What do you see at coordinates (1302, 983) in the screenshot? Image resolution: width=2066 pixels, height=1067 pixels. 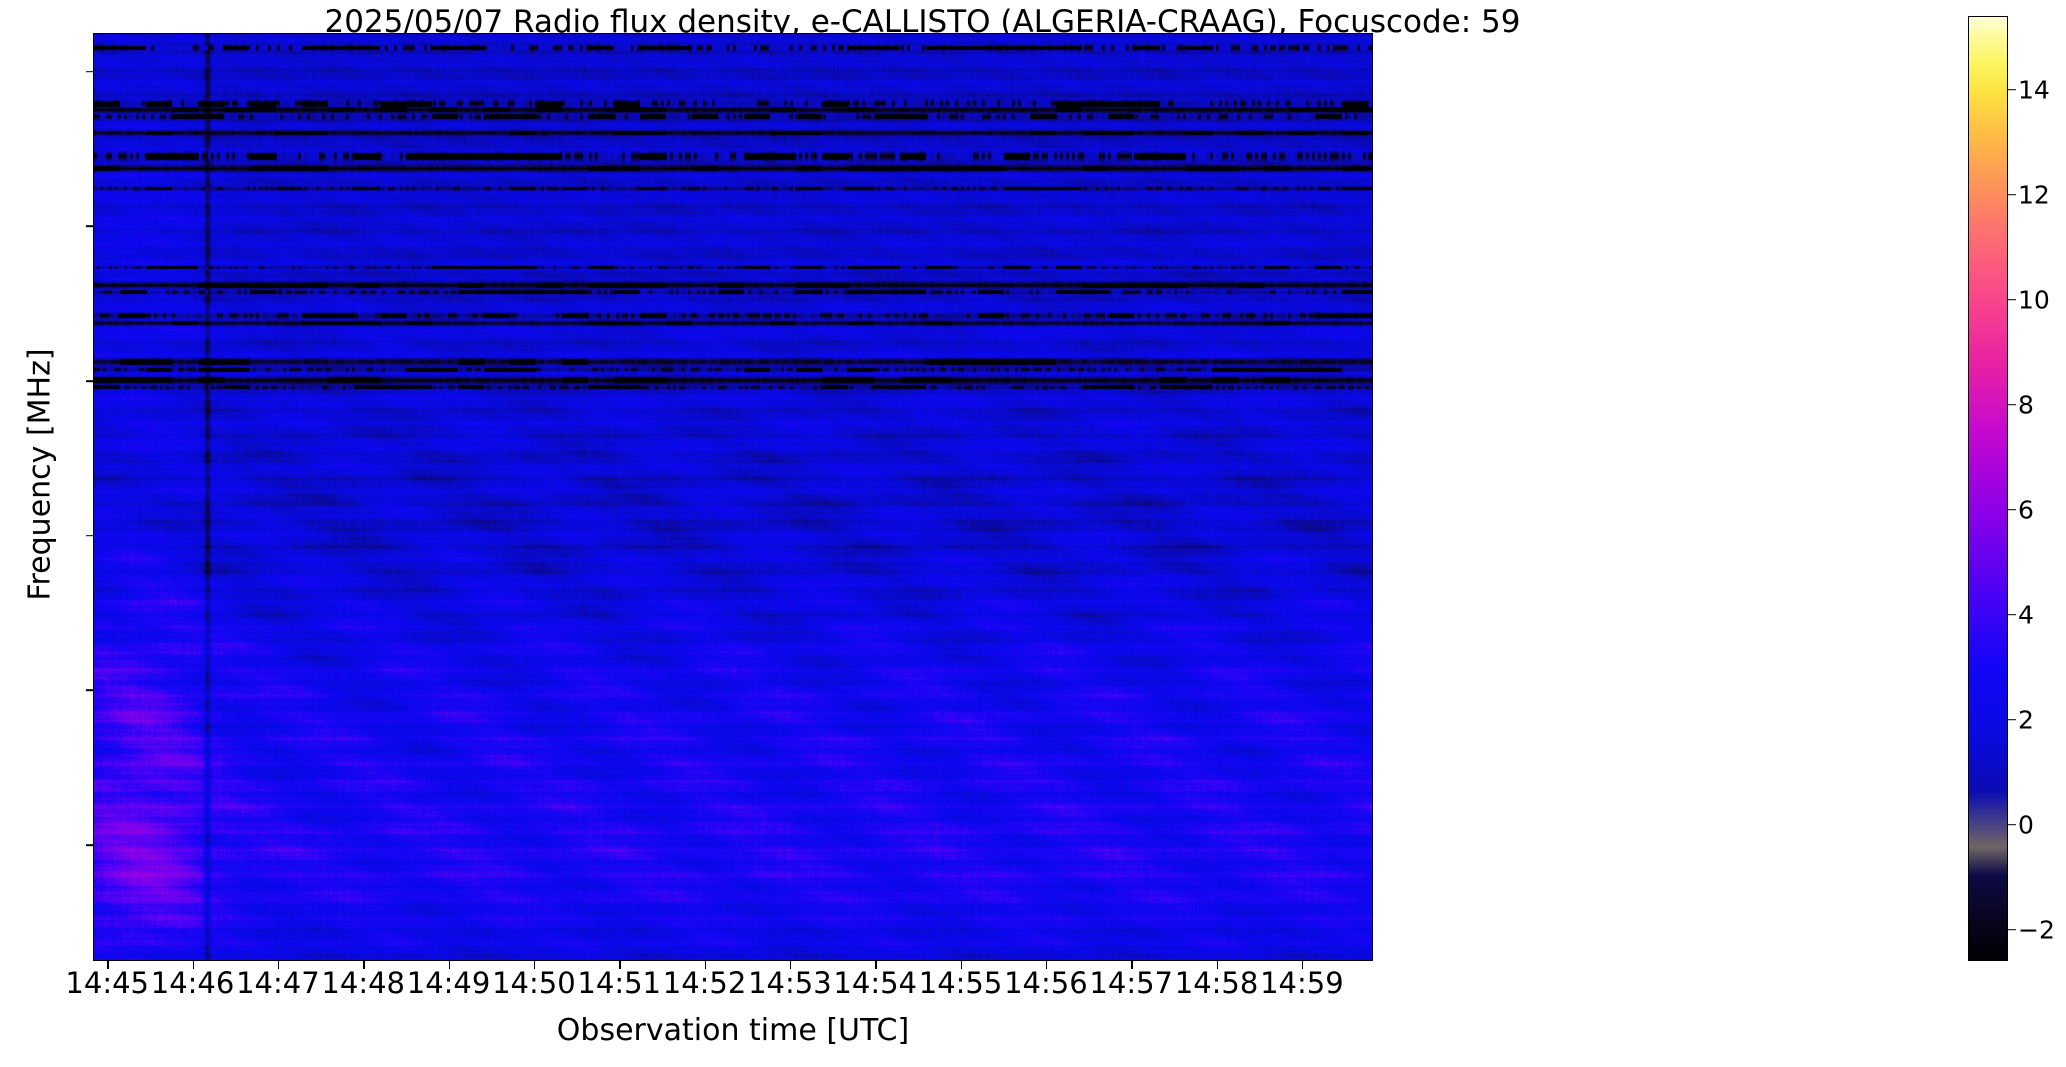 I see `x-axis-tick-label: 14:59` at bounding box center [1302, 983].